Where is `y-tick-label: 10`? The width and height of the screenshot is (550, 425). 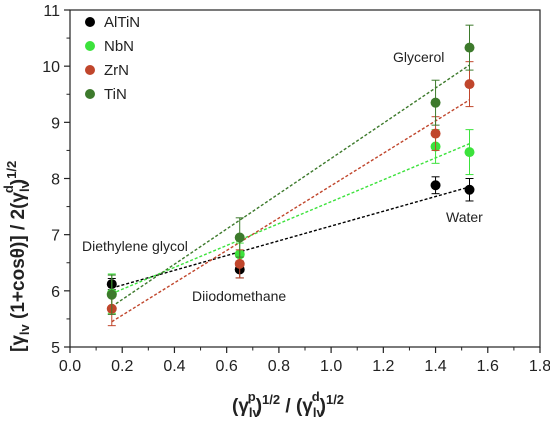 y-tick-label: 10 is located at coordinates (51, 67).